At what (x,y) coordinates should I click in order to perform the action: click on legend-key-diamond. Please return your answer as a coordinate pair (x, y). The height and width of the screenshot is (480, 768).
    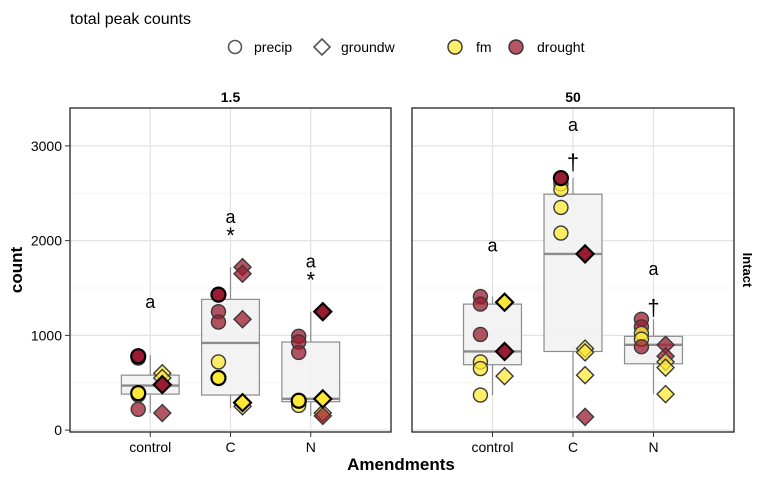
    Looking at the image, I should click on (322, 47).